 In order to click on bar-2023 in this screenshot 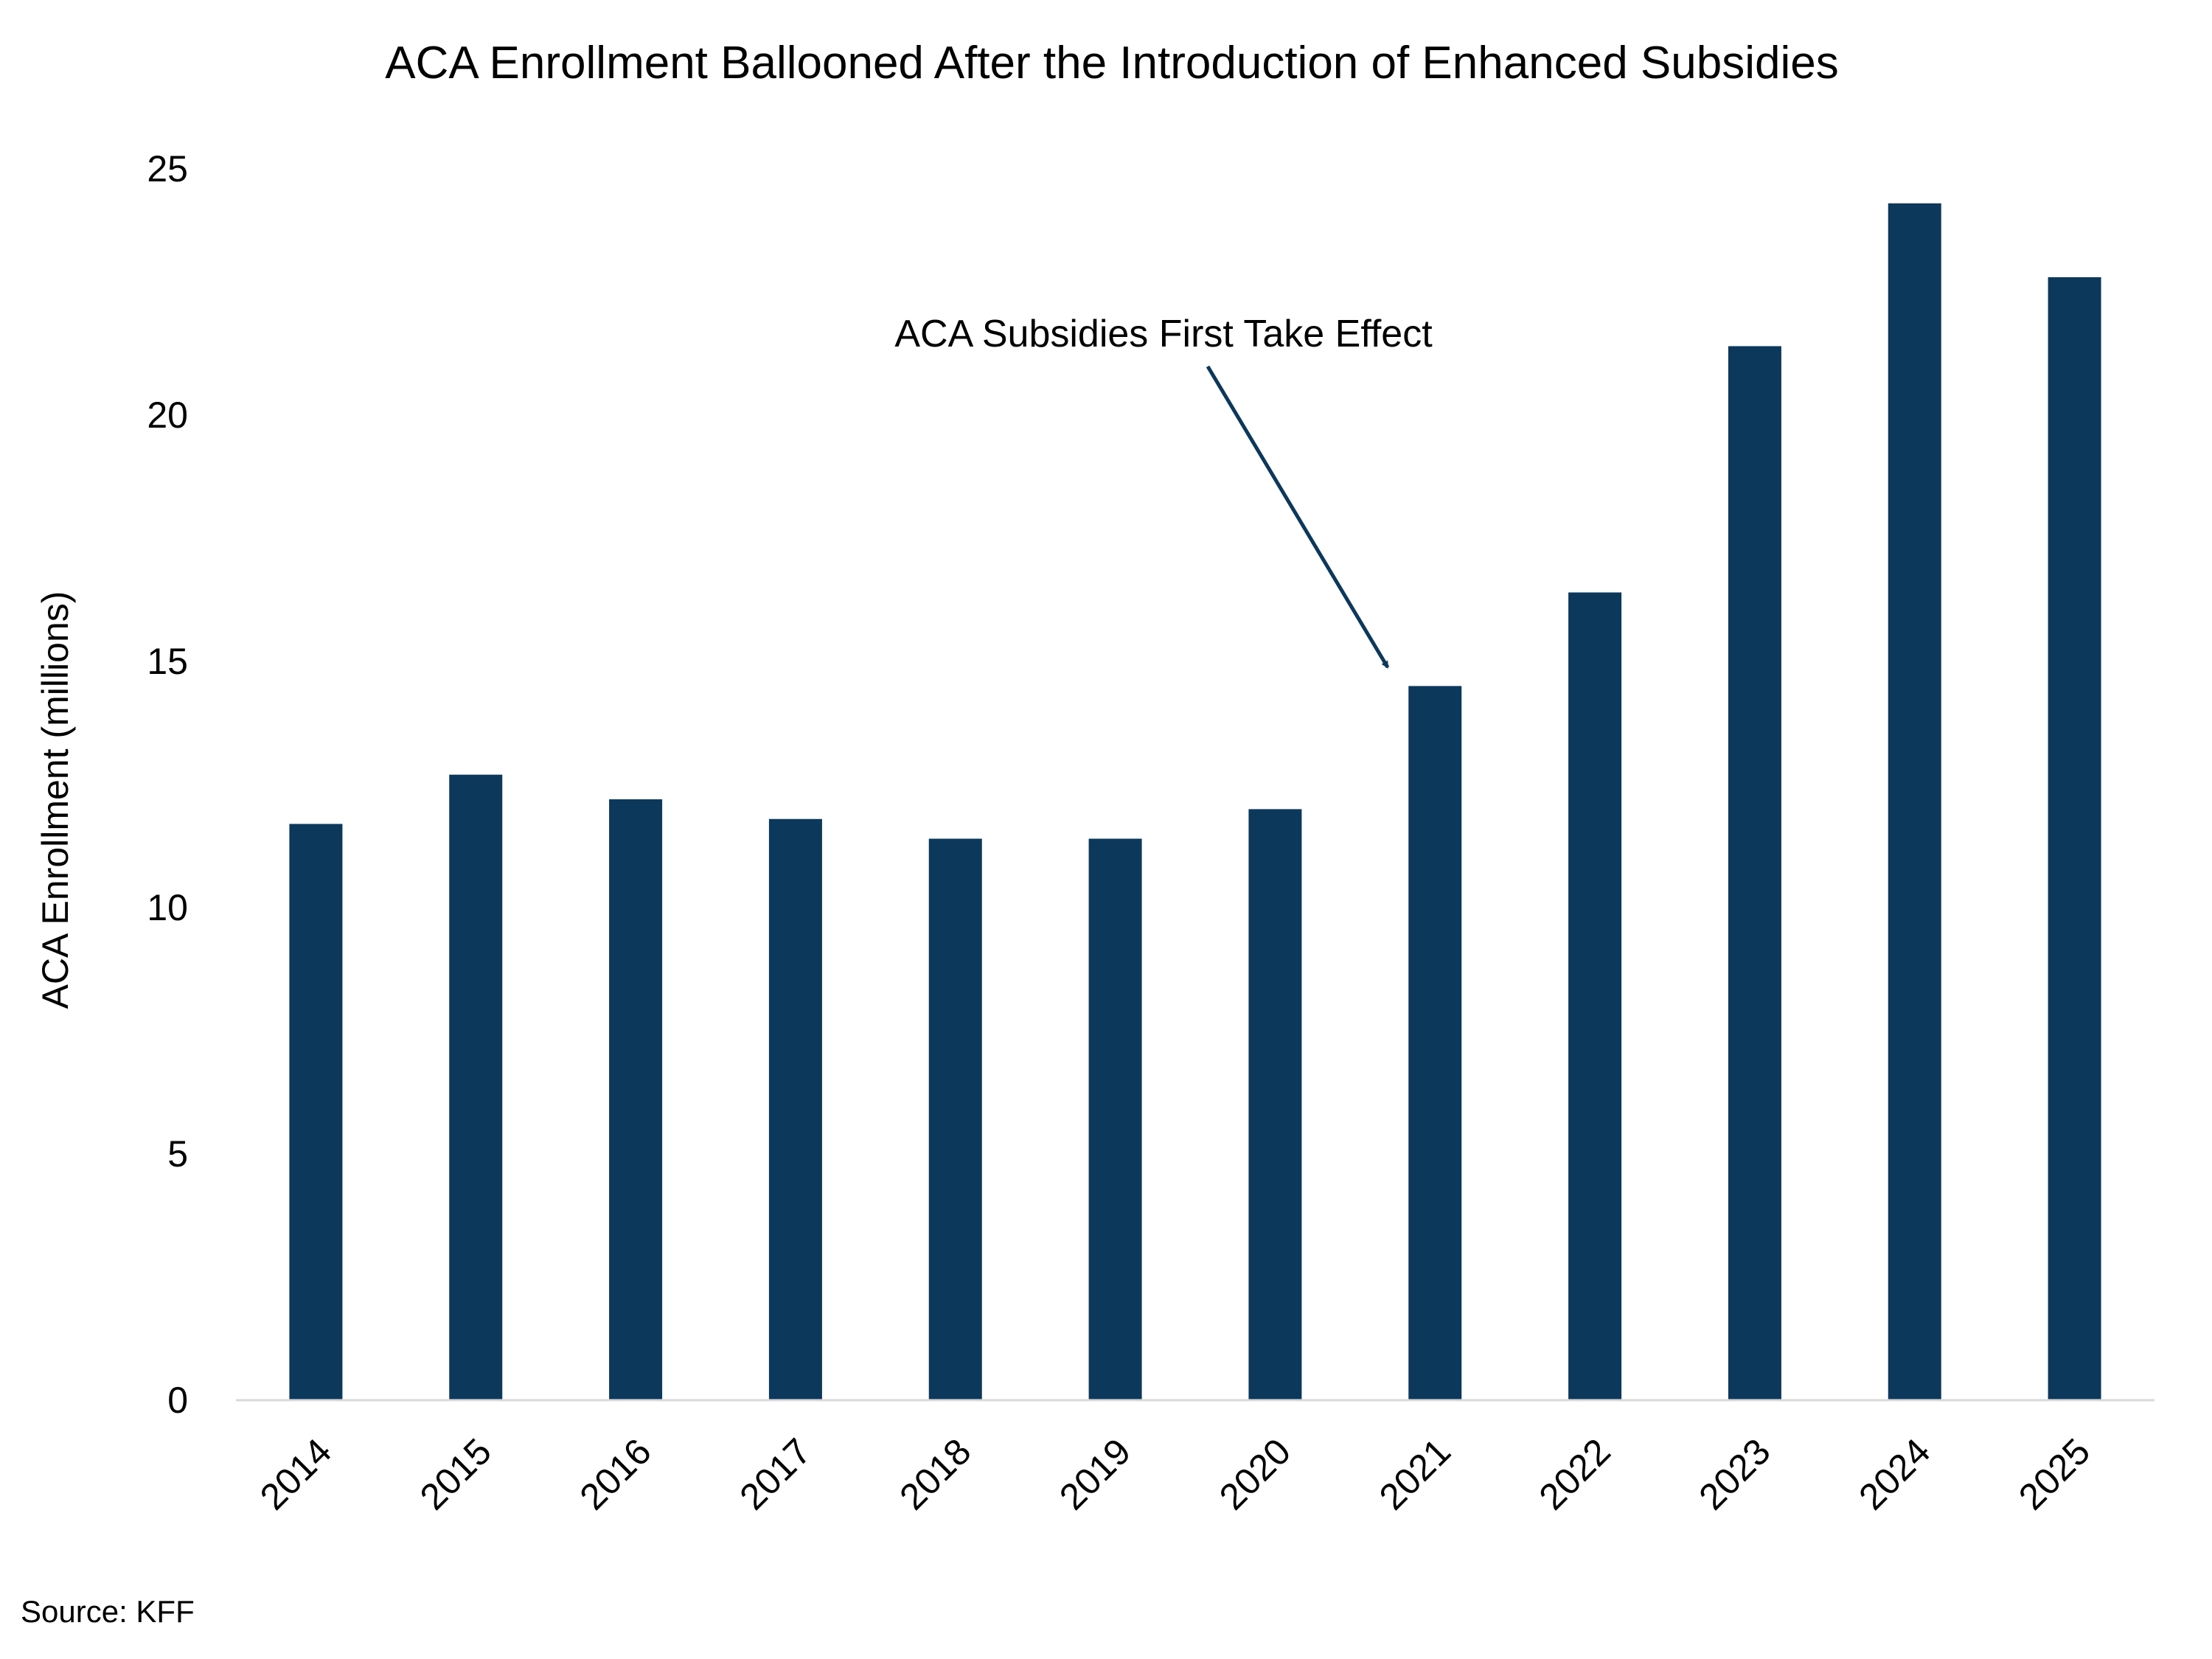, I will do `click(1754, 873)`.